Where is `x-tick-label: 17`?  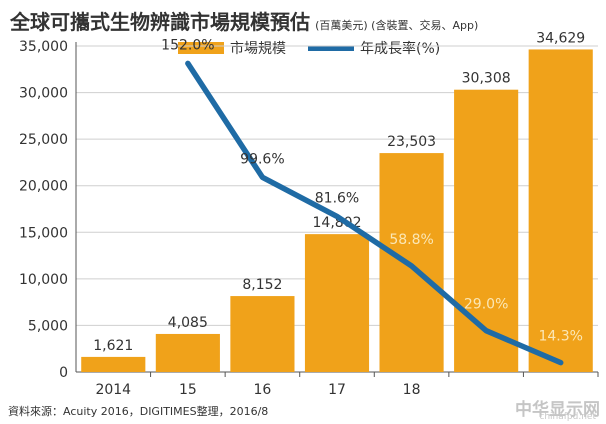 x-tick-label: 17 is located at coordinates (337, 390).